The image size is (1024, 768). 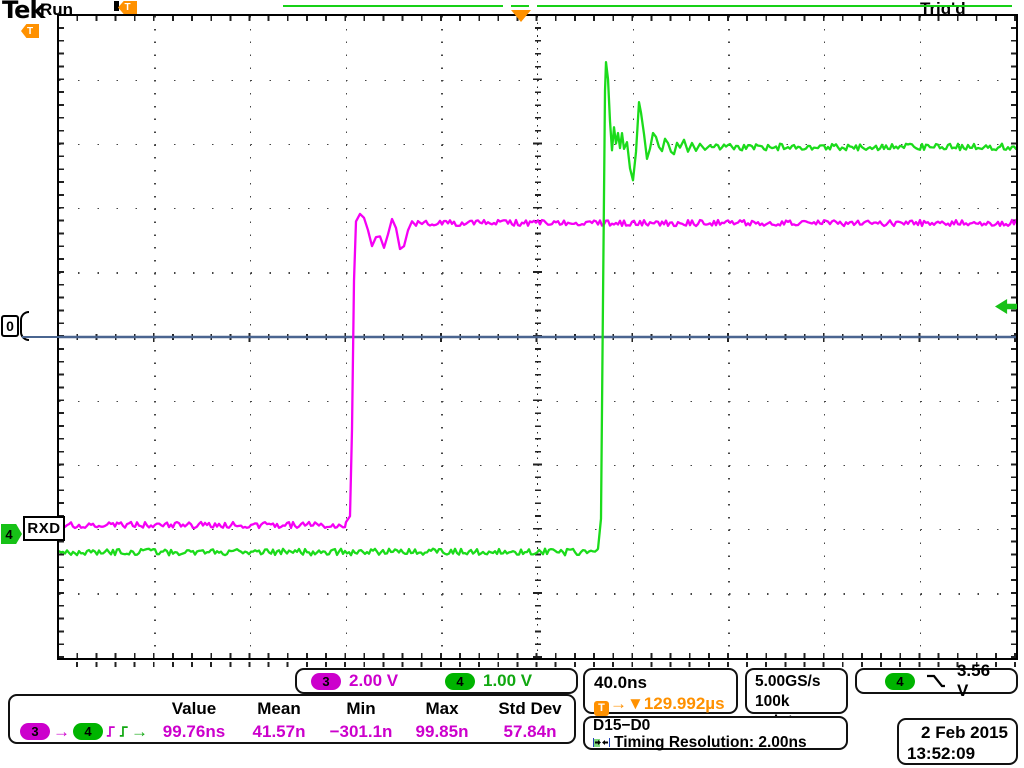 I want to click on d0-bracket, so click(x=24, y=326).